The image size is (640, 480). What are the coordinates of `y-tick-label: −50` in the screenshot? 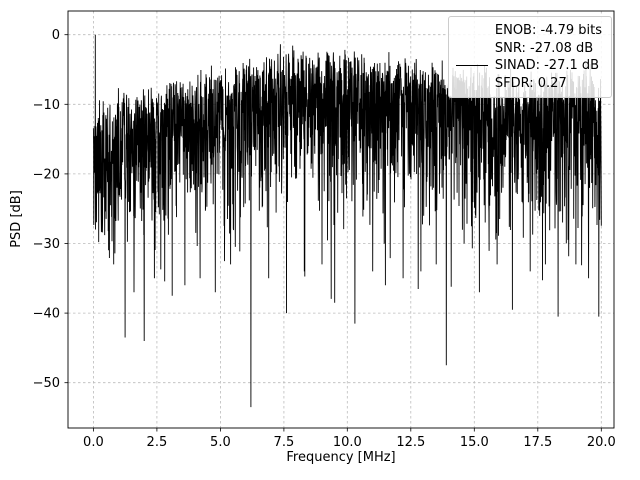 It's located at (46, 383).